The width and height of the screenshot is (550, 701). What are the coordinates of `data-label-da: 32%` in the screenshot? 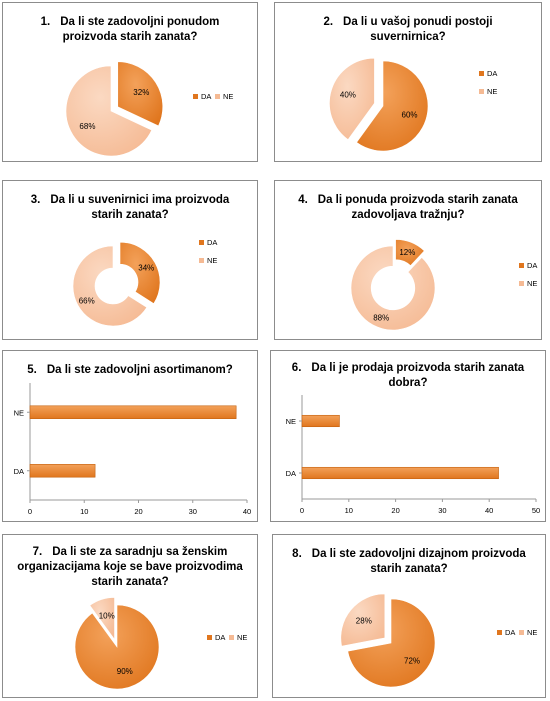 It's located at (141, 92).